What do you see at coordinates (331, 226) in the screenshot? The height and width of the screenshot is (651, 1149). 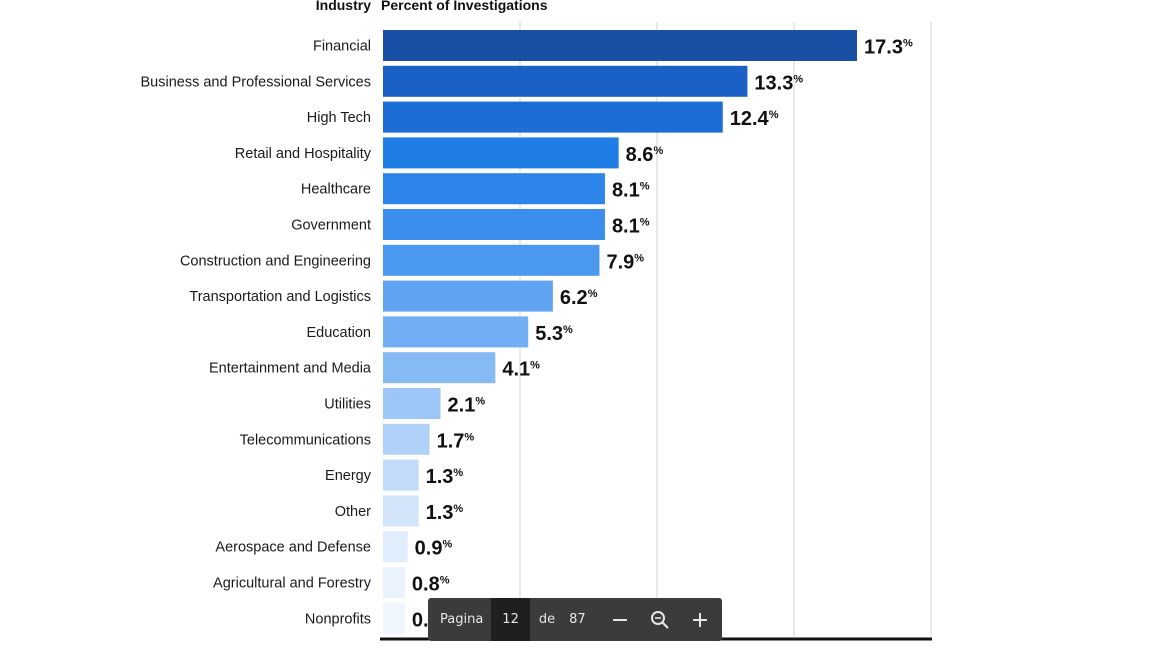 I see `category-label: Government` at bounding box center [331, 226].